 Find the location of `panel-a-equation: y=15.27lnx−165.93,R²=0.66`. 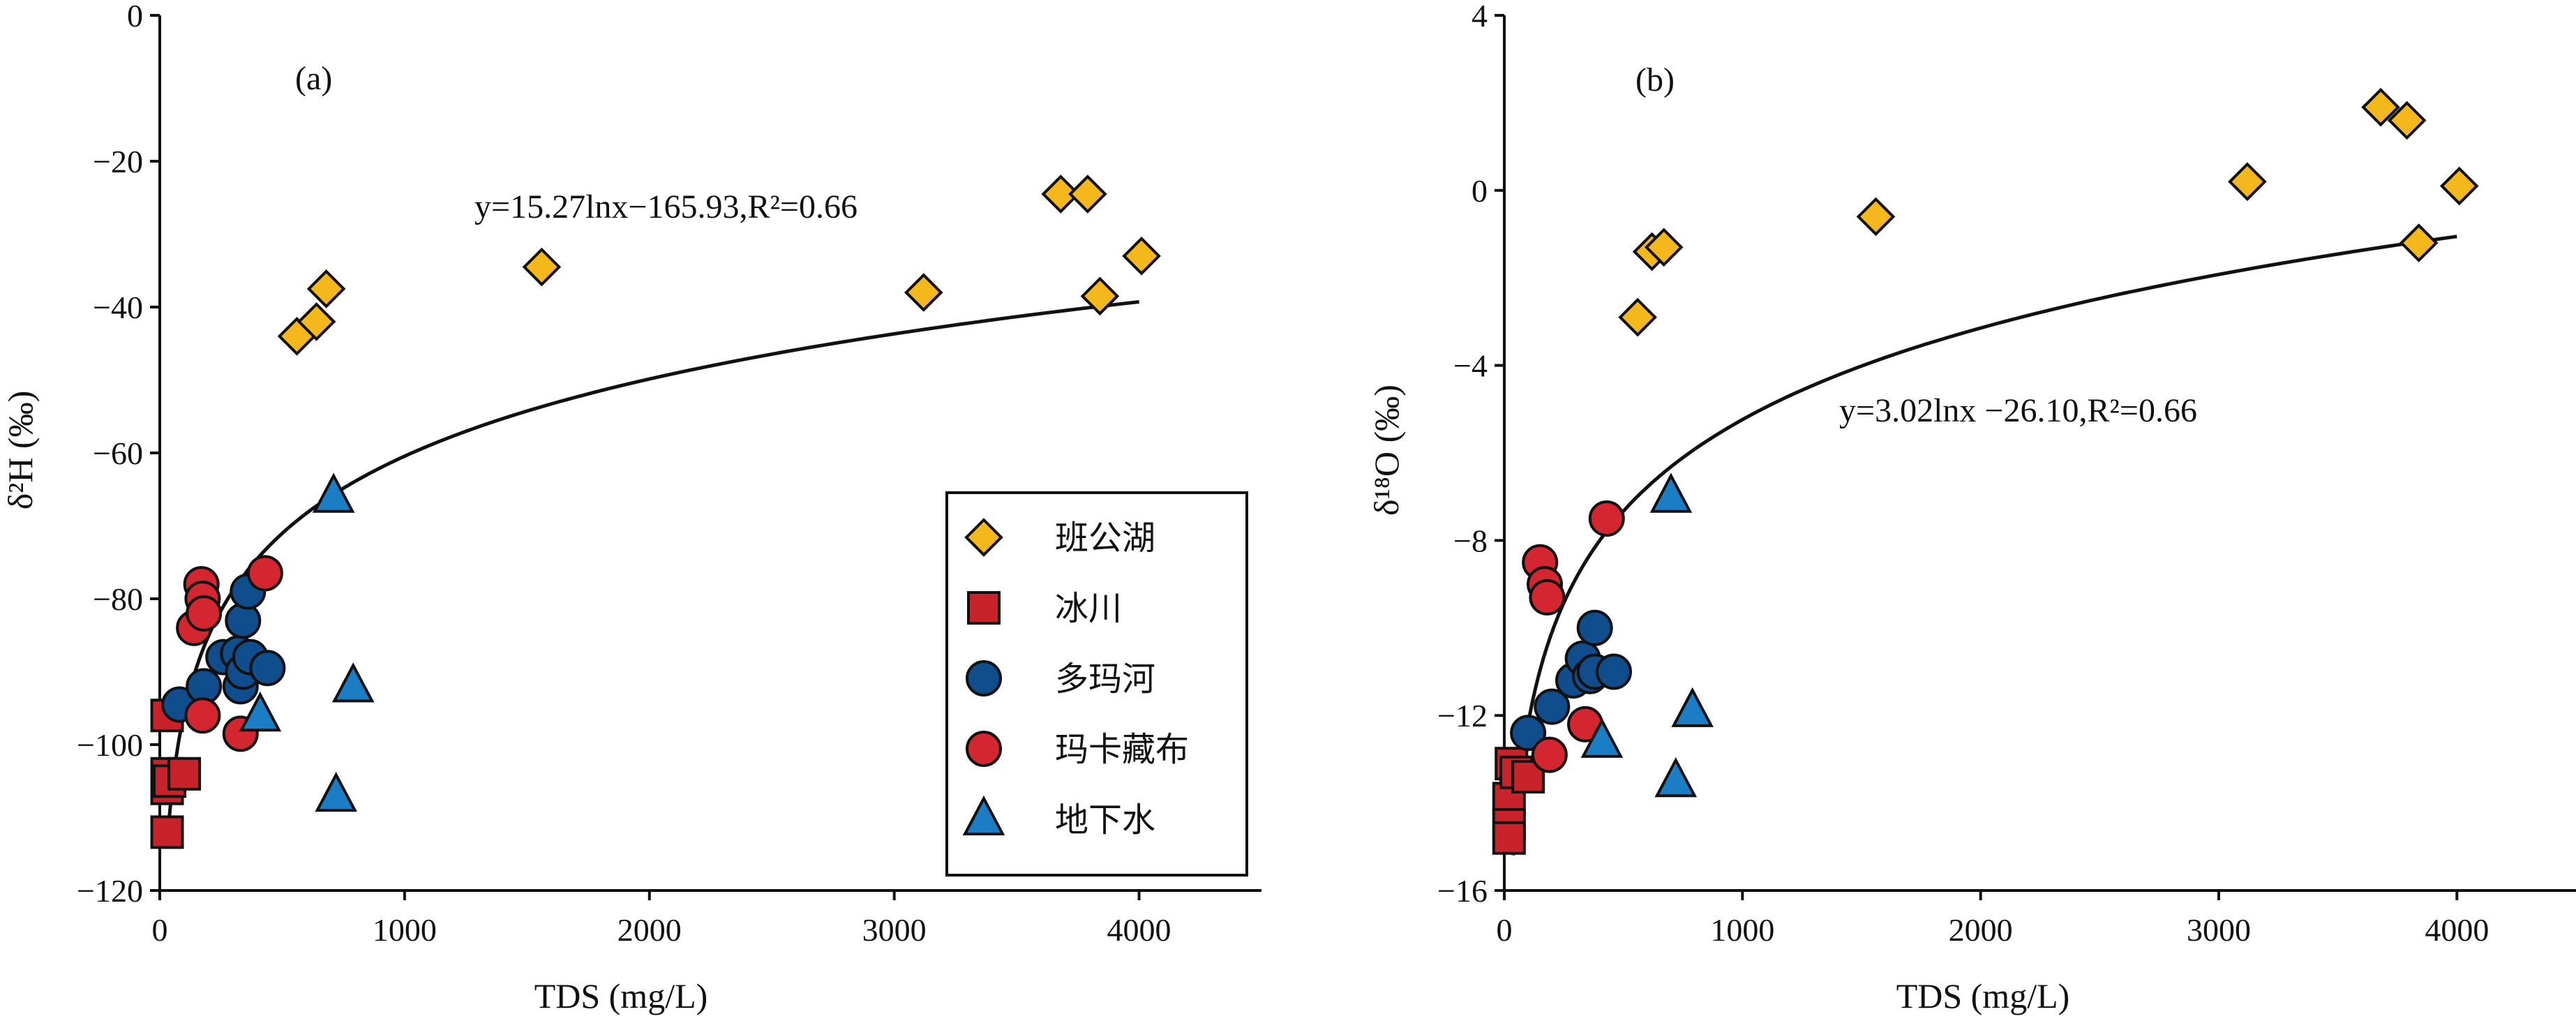

panel-a-equation: y=15.27lnx−165.93,R²=0.66 is located at coordinates (666, 206).